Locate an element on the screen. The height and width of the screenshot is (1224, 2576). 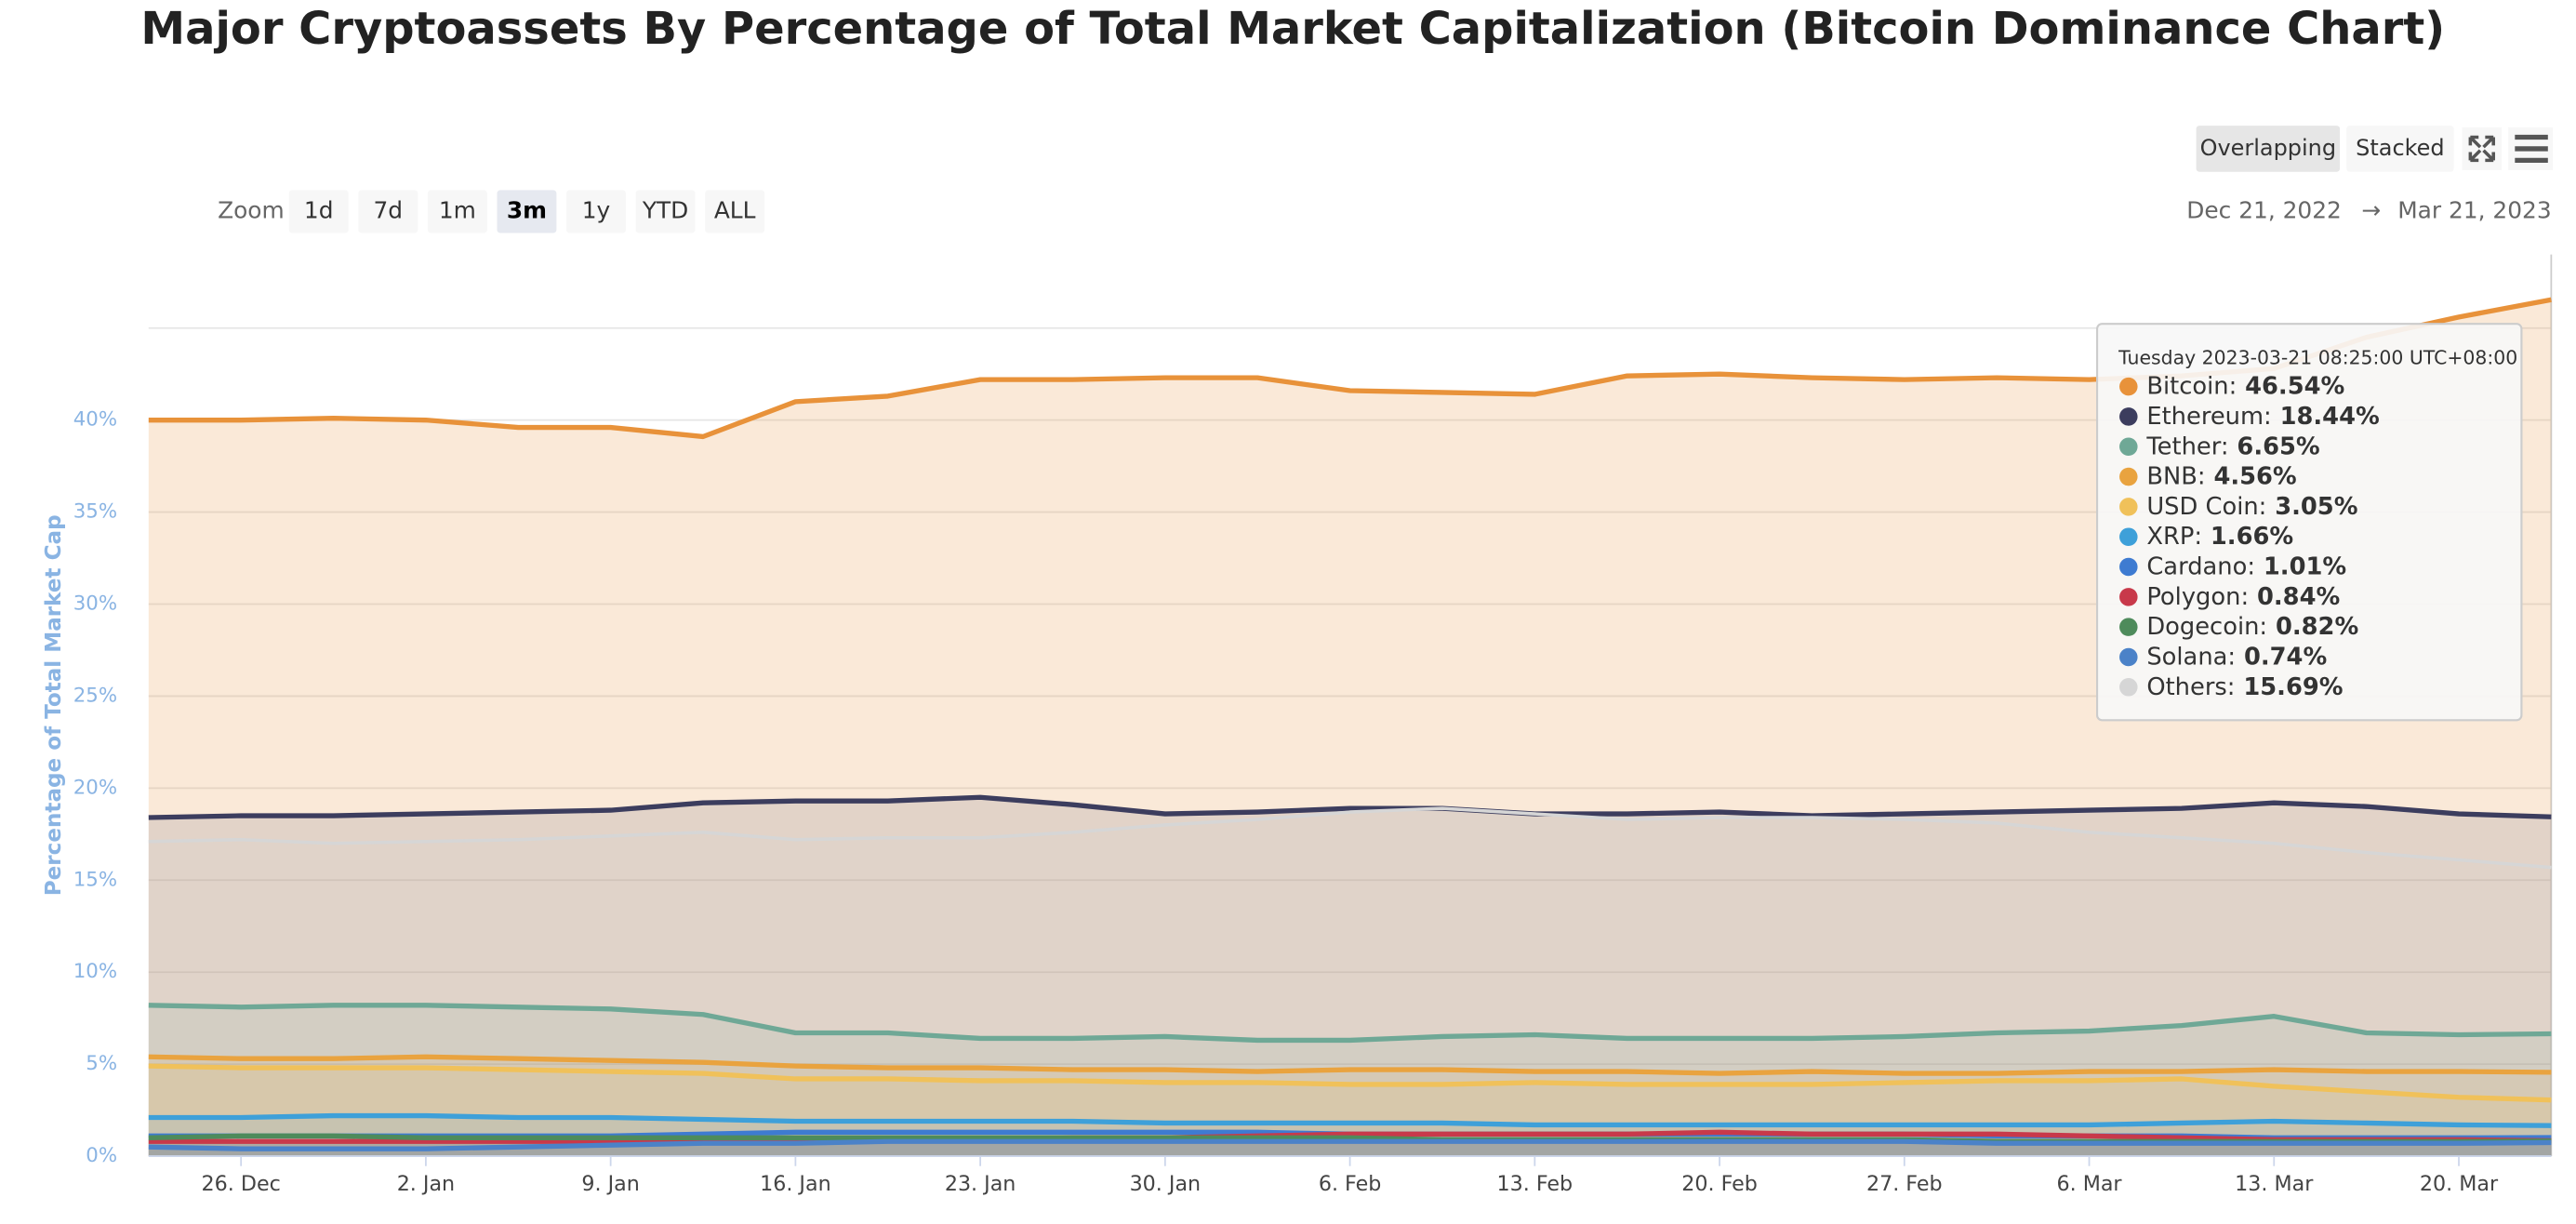
zoom-button: 3m is located at coordinates (527, 209).